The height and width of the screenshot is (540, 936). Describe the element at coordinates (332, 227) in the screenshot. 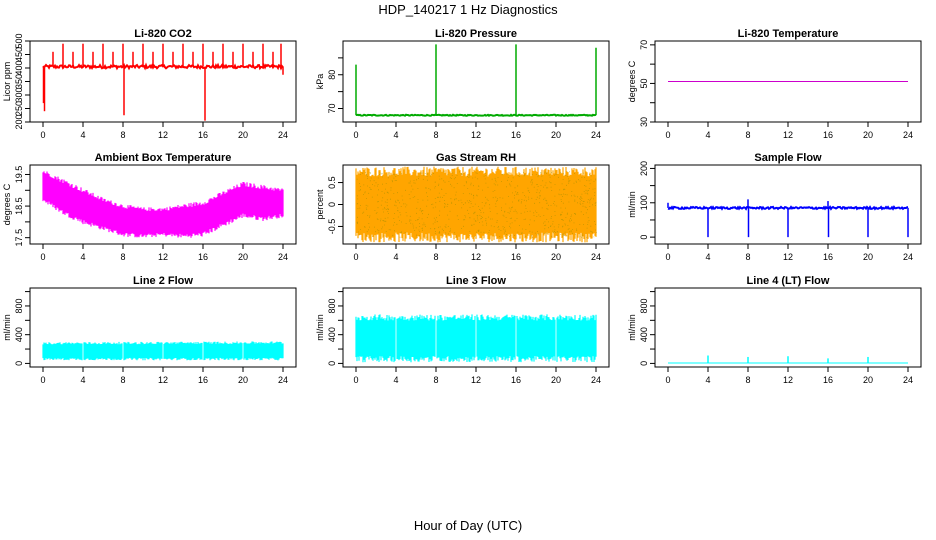

I see `y-tick-label: -0.5` at that location.